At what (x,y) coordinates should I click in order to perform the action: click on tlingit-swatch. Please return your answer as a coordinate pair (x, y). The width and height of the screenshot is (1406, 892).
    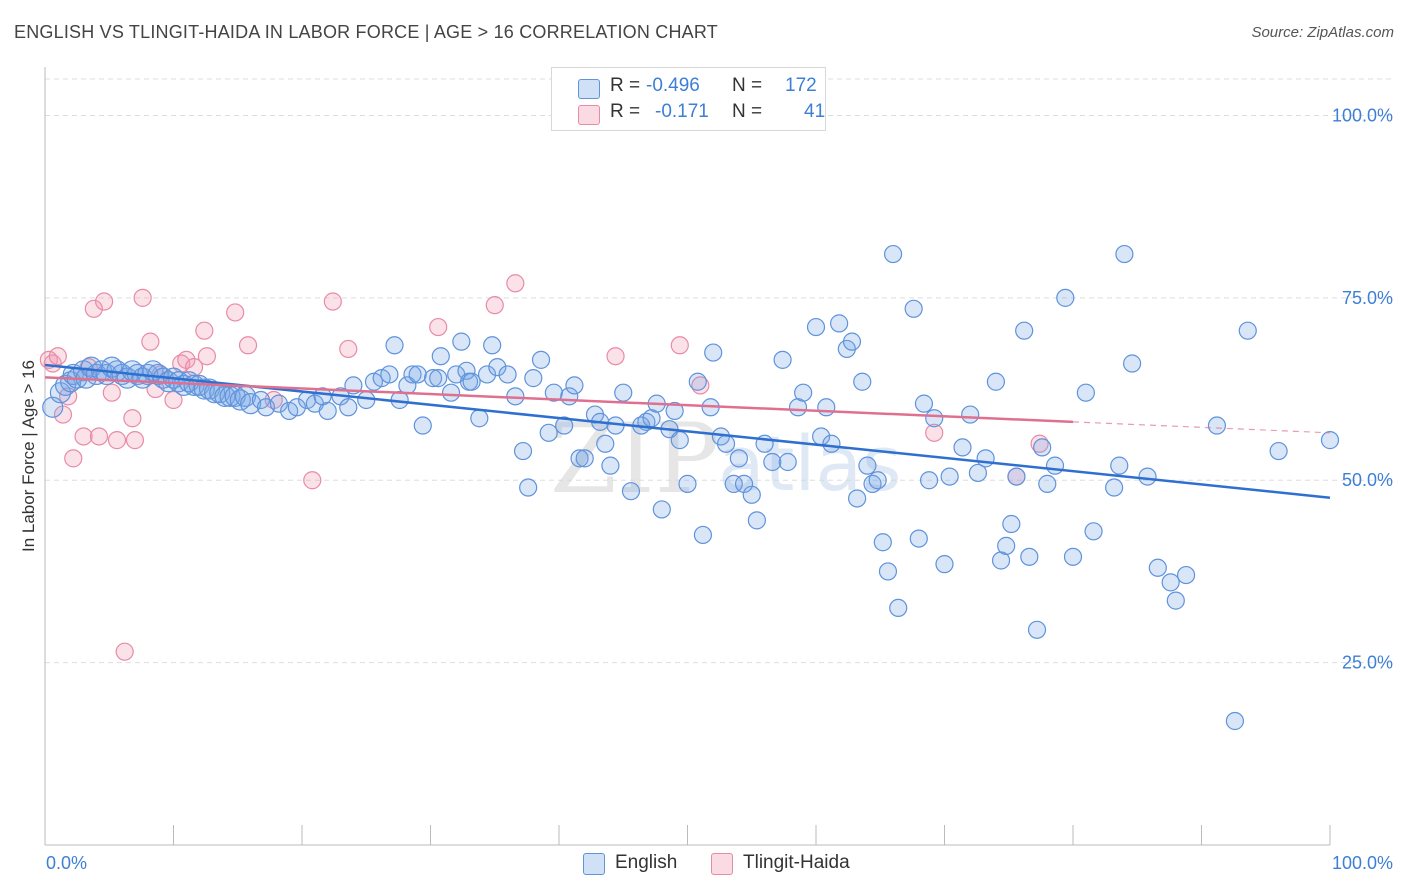
    Looking at the image, I should click on (589, 115).